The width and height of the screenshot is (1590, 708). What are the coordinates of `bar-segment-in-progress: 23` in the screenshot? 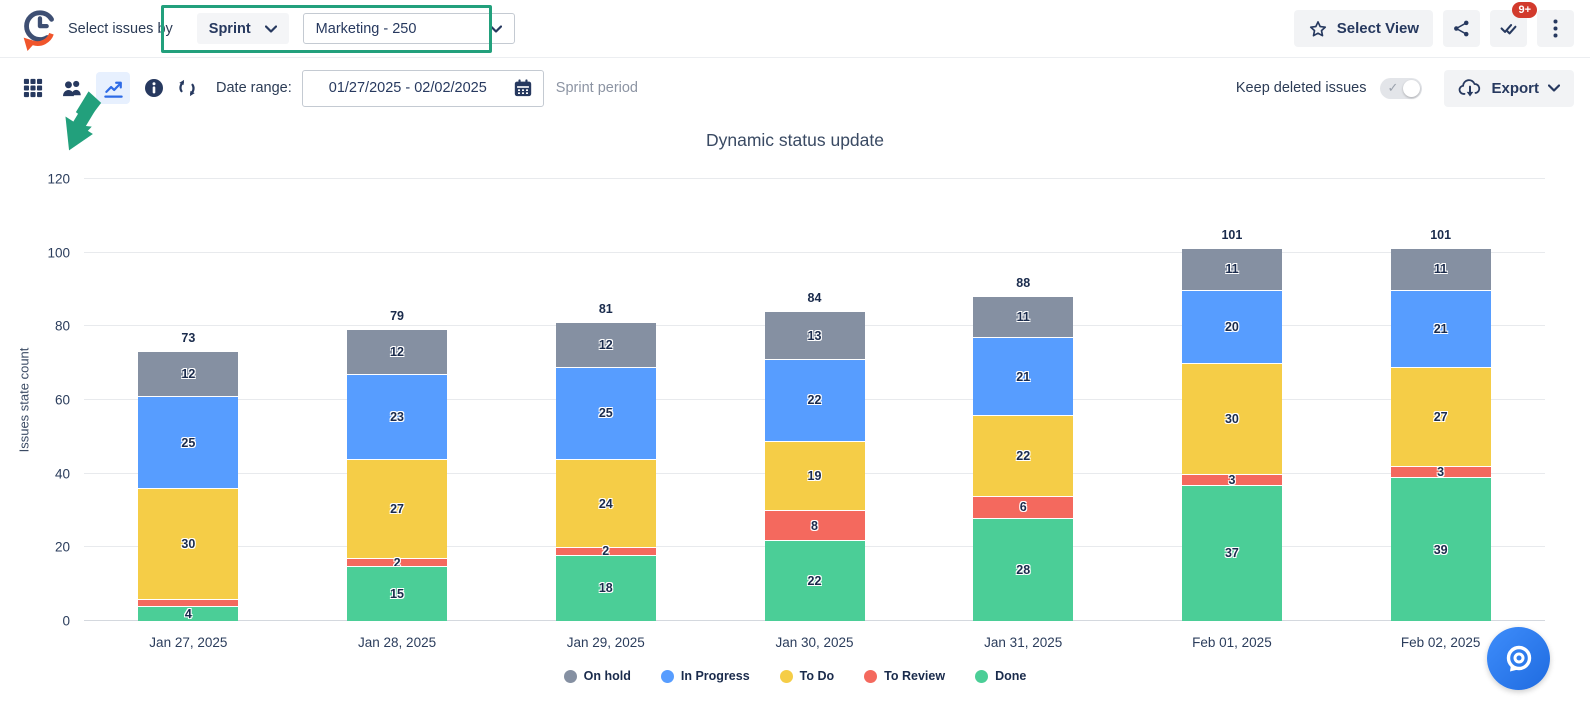 It's located at (397, 416).